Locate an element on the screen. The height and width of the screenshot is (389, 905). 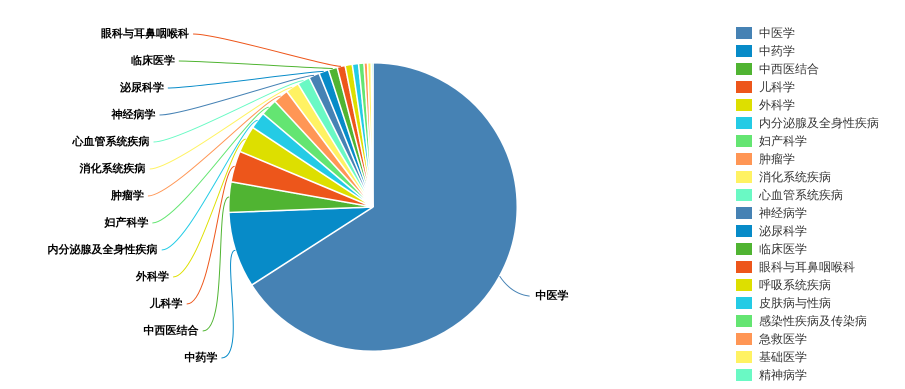
legend-label: 眼科与耳鼻咽喉科 is located at coordinates (807, 267).